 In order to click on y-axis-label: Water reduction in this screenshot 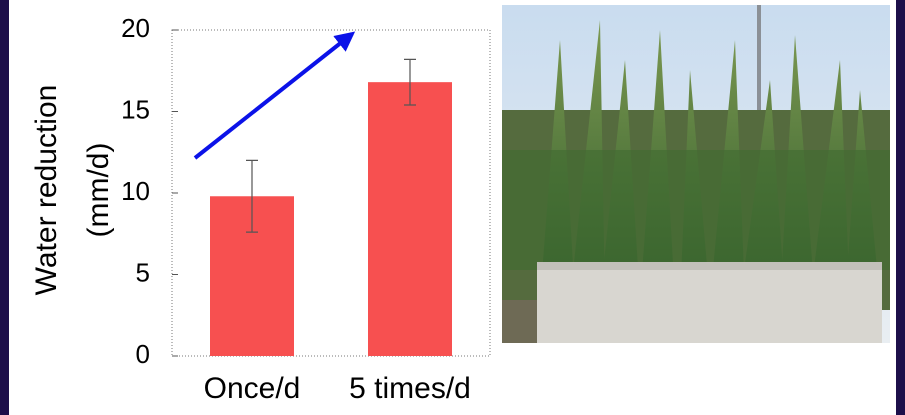, I will do `click(46, 190)`.